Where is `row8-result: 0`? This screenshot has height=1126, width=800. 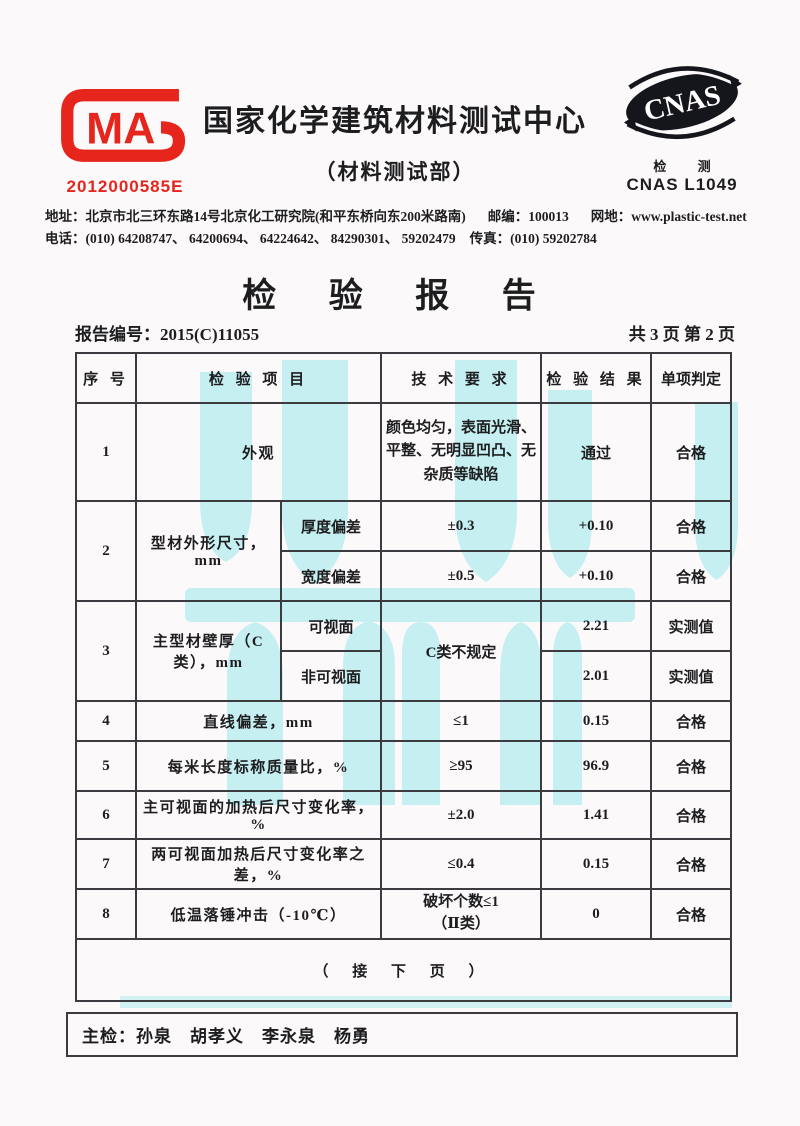 row8-result: 0 is located at coordinates (596, 914).